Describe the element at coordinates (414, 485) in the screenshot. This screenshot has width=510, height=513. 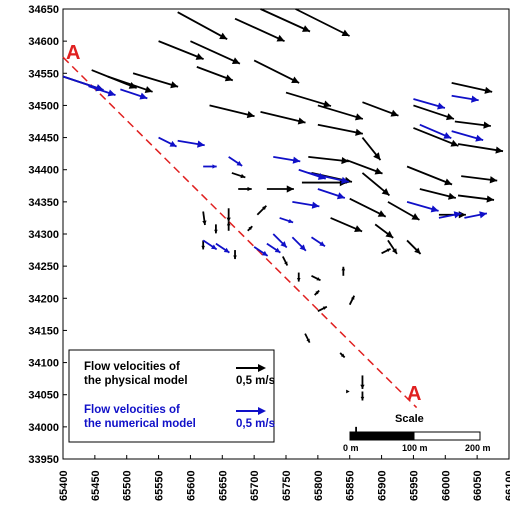
I see `x-tick-label: 65950` at that location.